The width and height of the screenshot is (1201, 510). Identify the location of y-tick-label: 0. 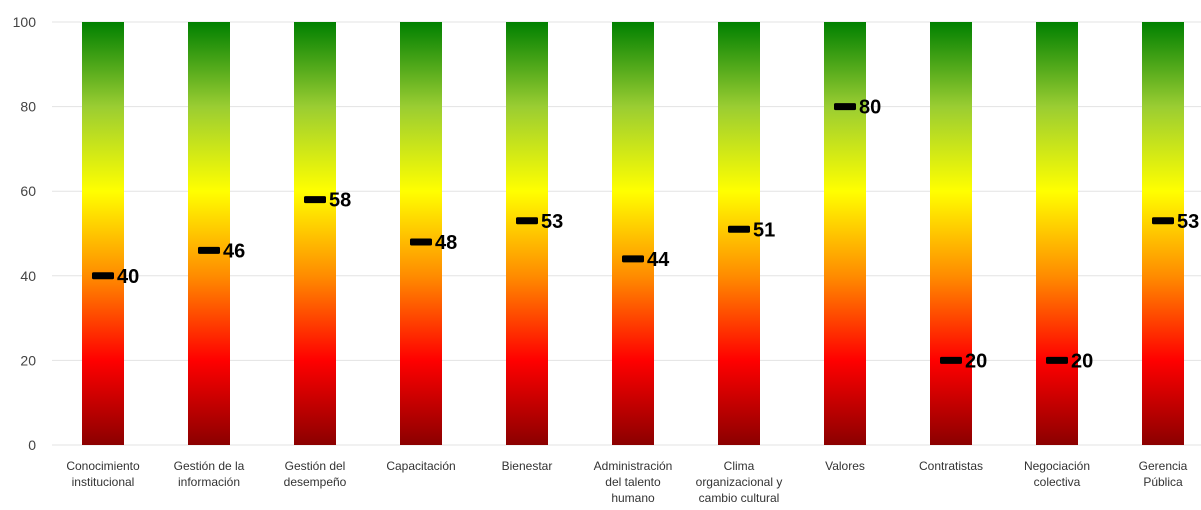
(32, 445).